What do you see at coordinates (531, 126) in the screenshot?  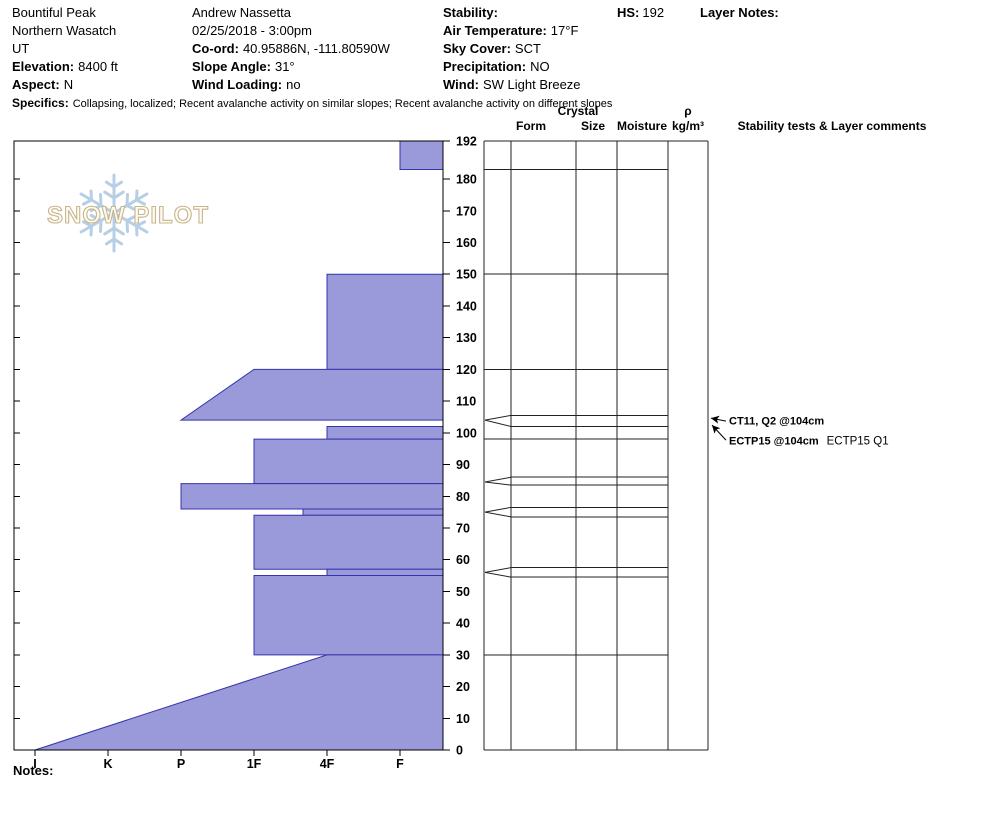 I see `column-header-form: Form` at bounding box center [531, 126].